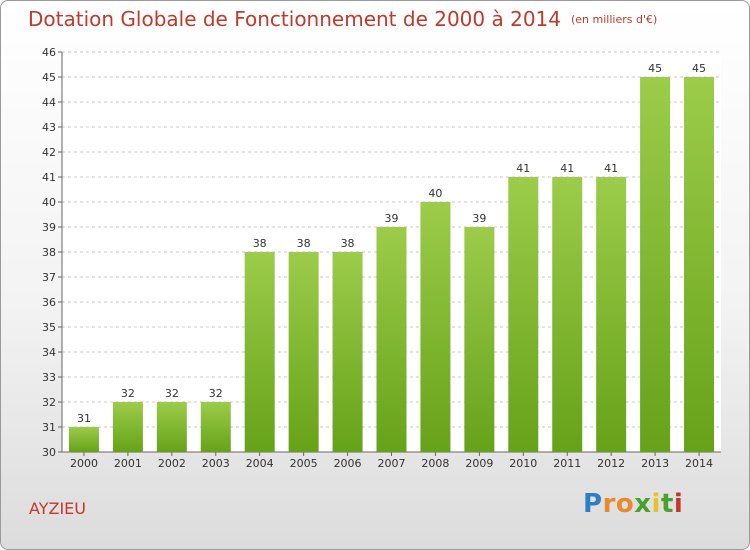 This screenshot has height=550, width=750. Describe the element at coordinates (49, 427) in the screenshot. I see `y-tick-label: 31` at that location.